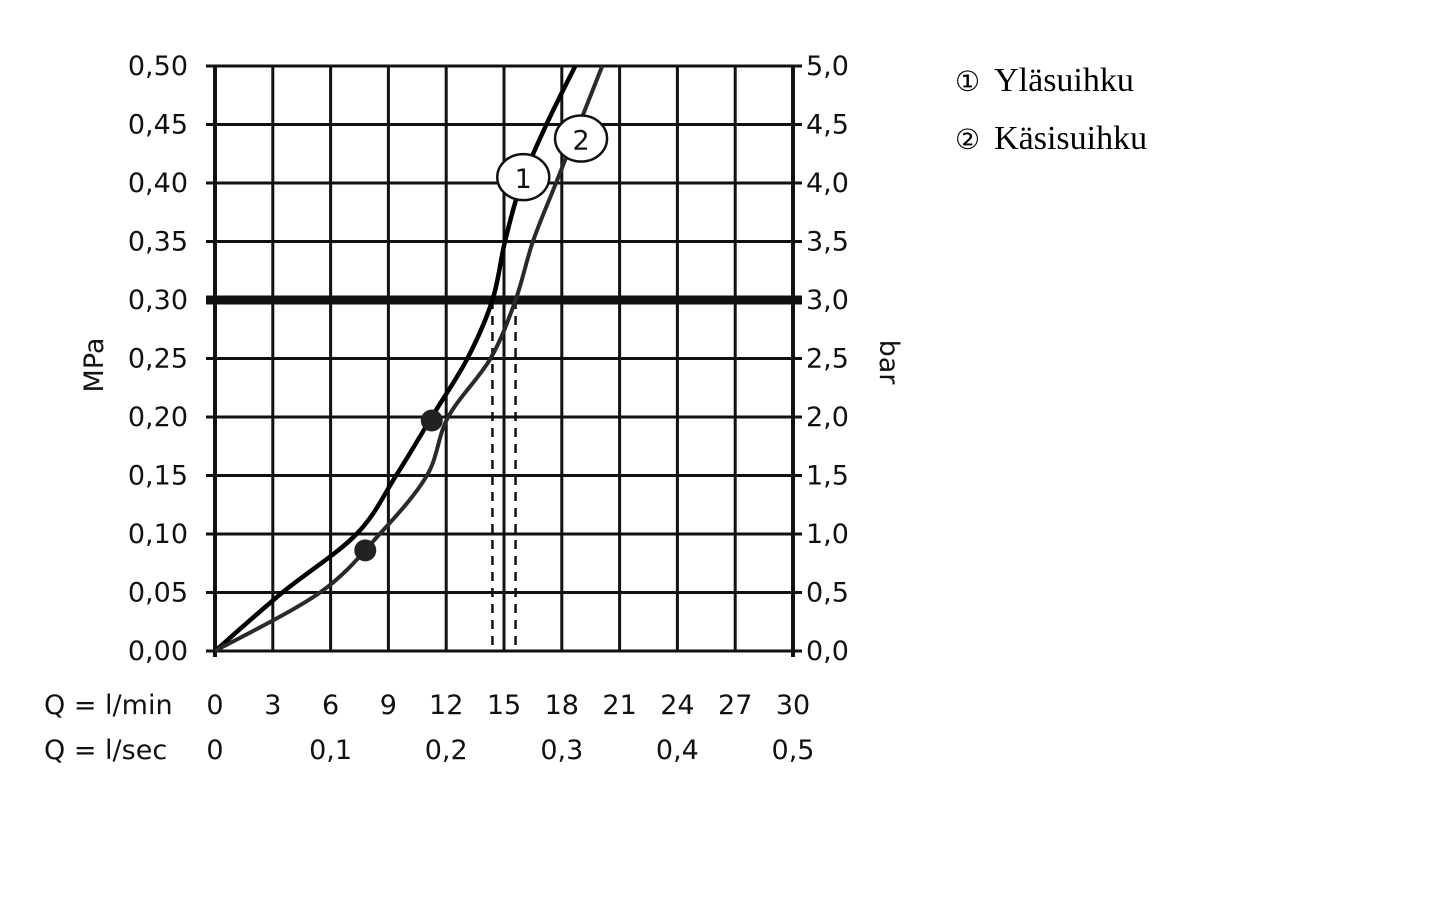 This screenshot has height=918, width=1440. What do you see at coordinates (968, 81) in the screenshot?
I see `legend-symbol: ①` at bounding box center [968, 81].